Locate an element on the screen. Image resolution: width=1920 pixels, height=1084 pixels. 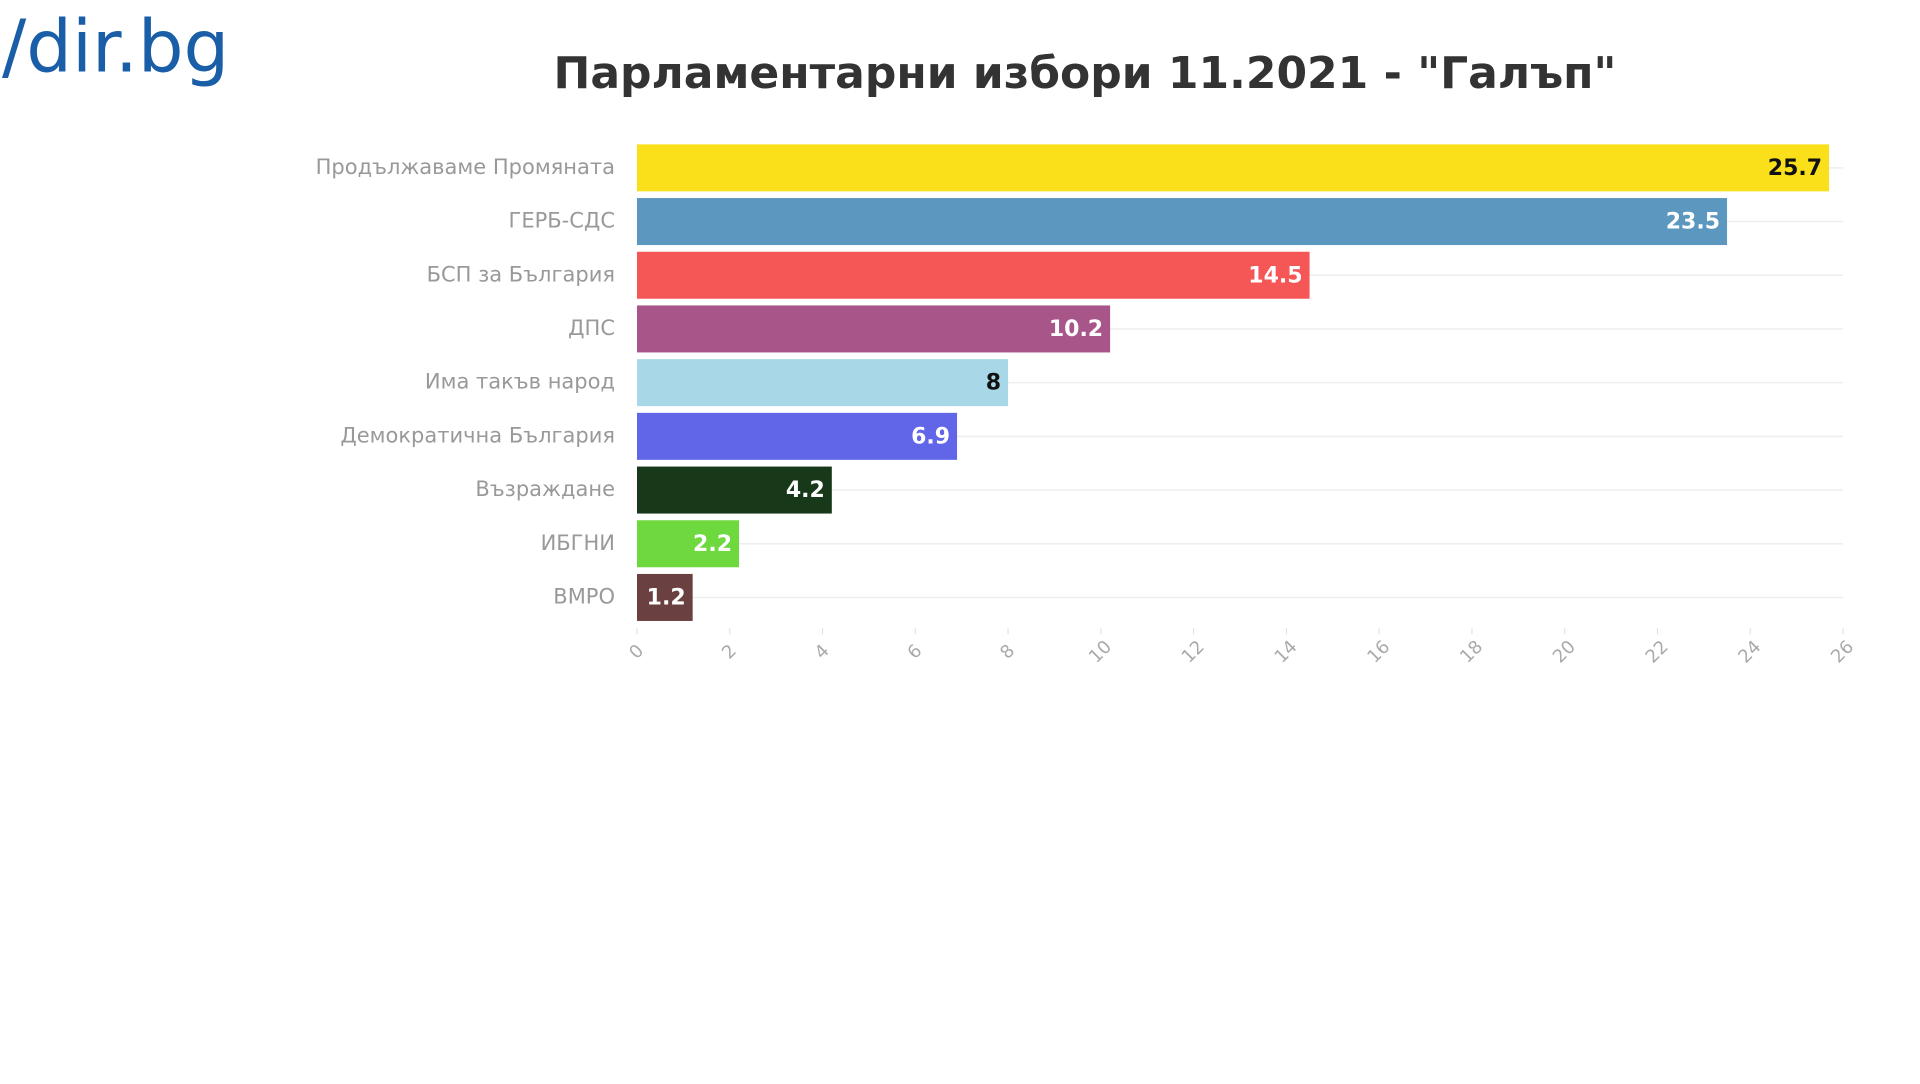
x-tick-label: 10 is located at coordinates (1100, 651).